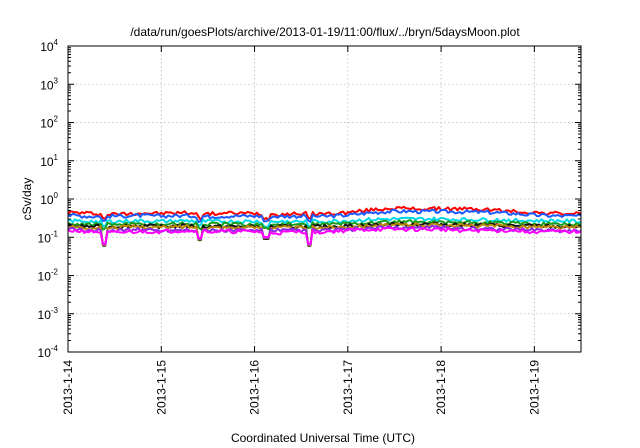 The width and height of the screenshot is (640, 448). I want to click on y-axis-label: cSv/day, so click(27, 199).